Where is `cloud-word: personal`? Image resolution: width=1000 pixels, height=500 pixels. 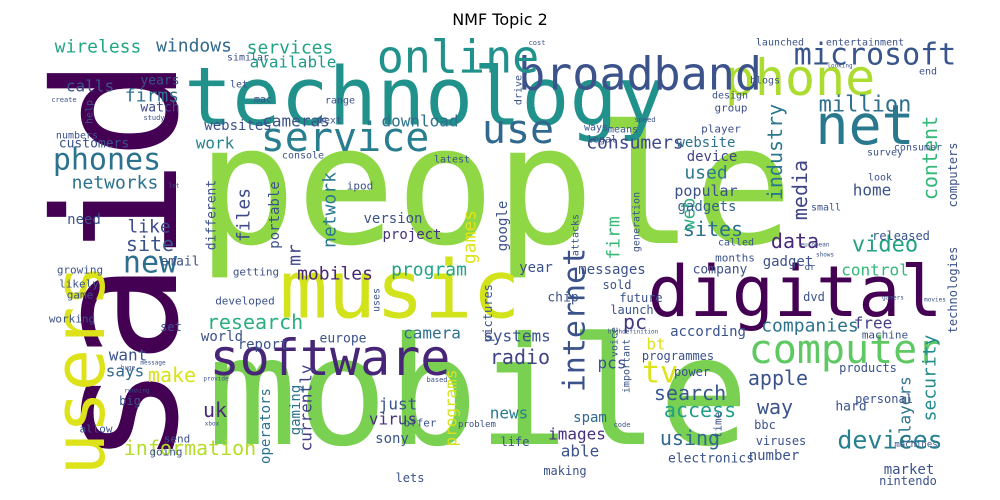 cloud-word: personal is located at coordinates (884, 399).